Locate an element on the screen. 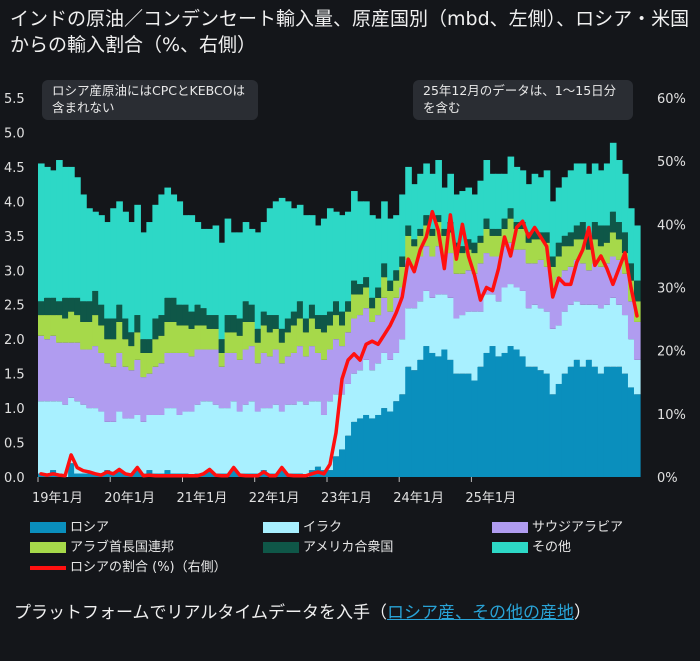 This screenshot has height=661, width=700. legend-label-usa: アメリカ合衆国 is located at coordinates (348, 547).